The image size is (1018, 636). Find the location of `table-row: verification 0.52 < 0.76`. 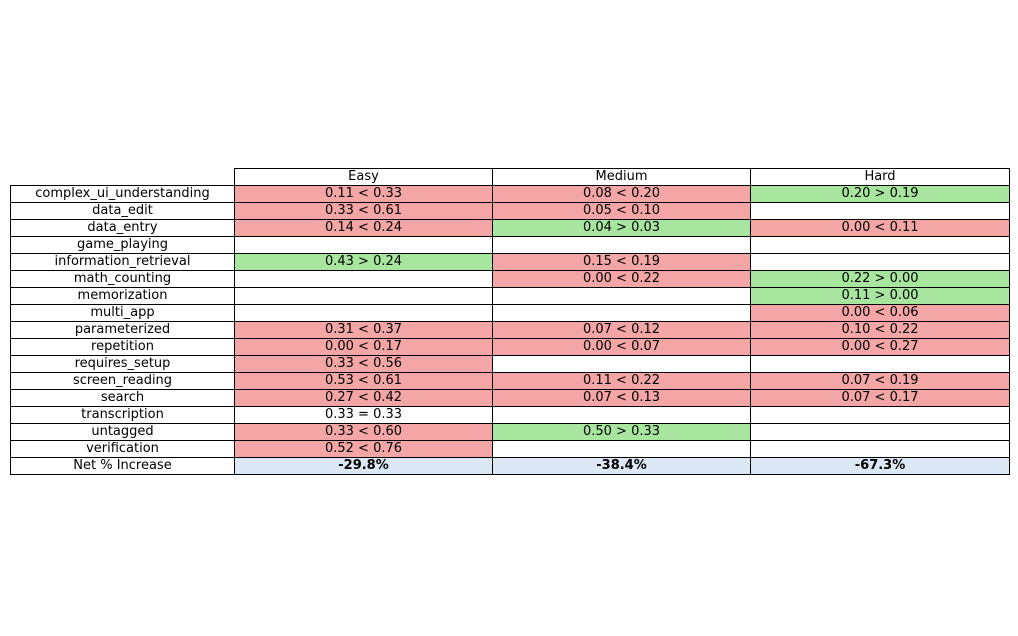

table-row: verification 0.52 < 0.76 is located at coordinates (510, 449).